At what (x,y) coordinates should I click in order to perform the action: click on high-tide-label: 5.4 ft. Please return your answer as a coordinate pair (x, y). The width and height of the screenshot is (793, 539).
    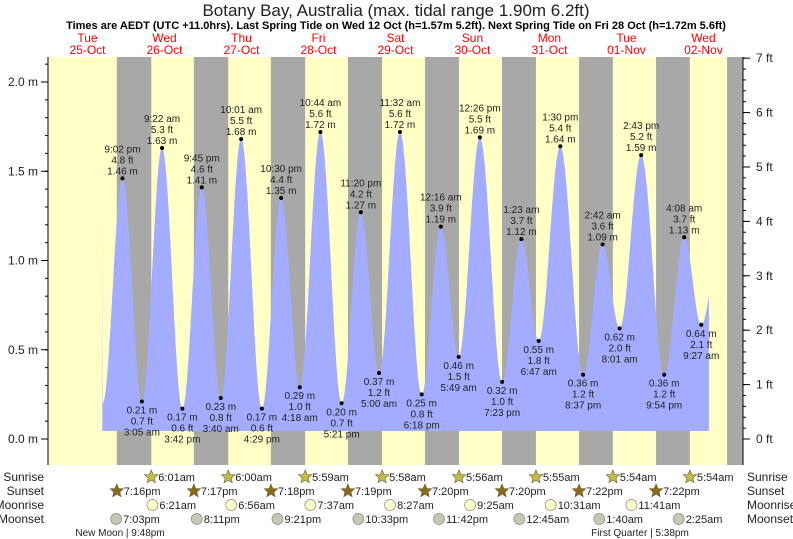
    Looking at the image, I should click on (560, 128).